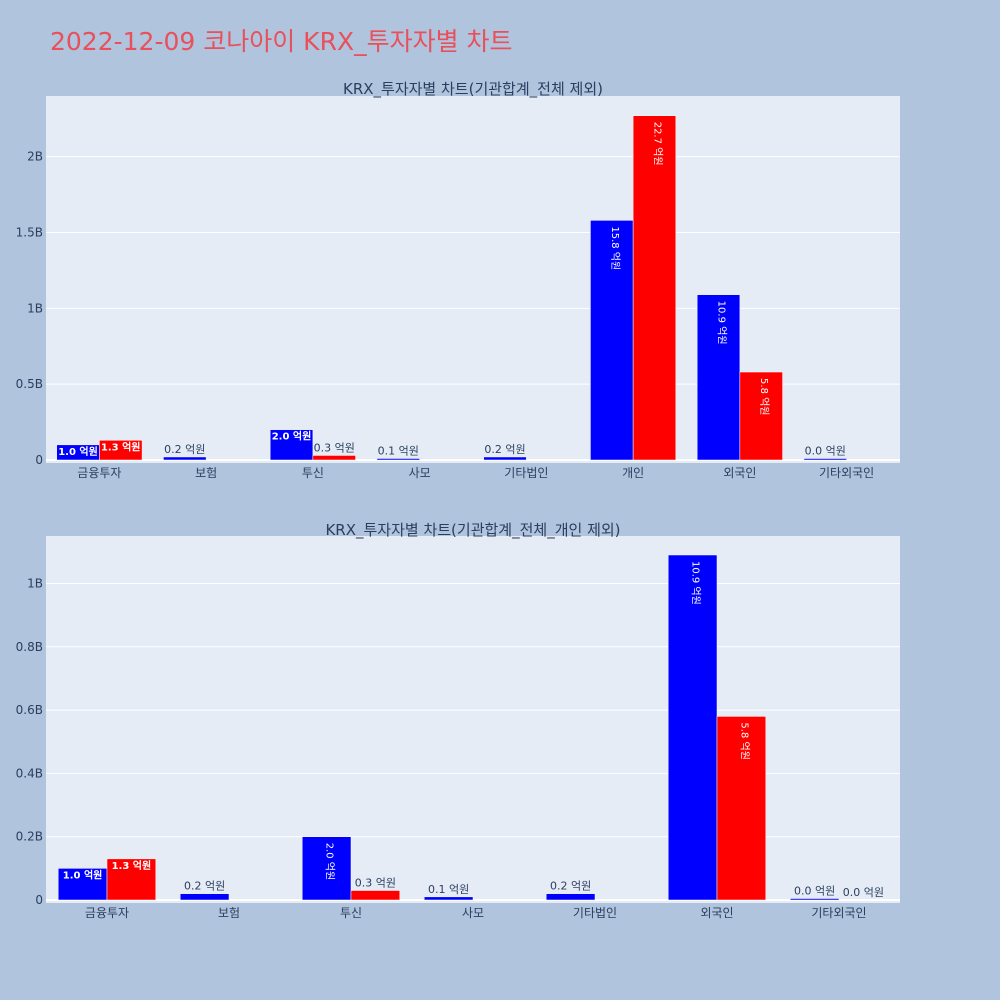 This screenshot has width=1000, height=1000. Describe the element at coordinates (615, 248) in the screenshot. I see `data-label: 15.8 억원` at that location.